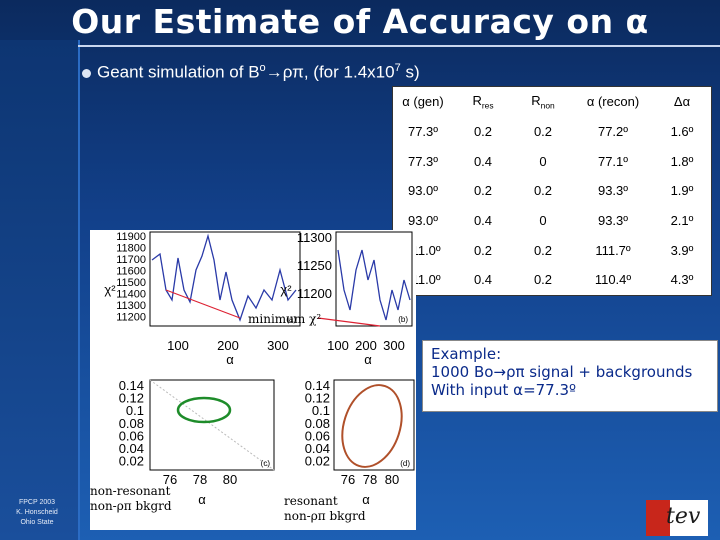  I want to click on table-cell: 1.6º, so click(682, 132).